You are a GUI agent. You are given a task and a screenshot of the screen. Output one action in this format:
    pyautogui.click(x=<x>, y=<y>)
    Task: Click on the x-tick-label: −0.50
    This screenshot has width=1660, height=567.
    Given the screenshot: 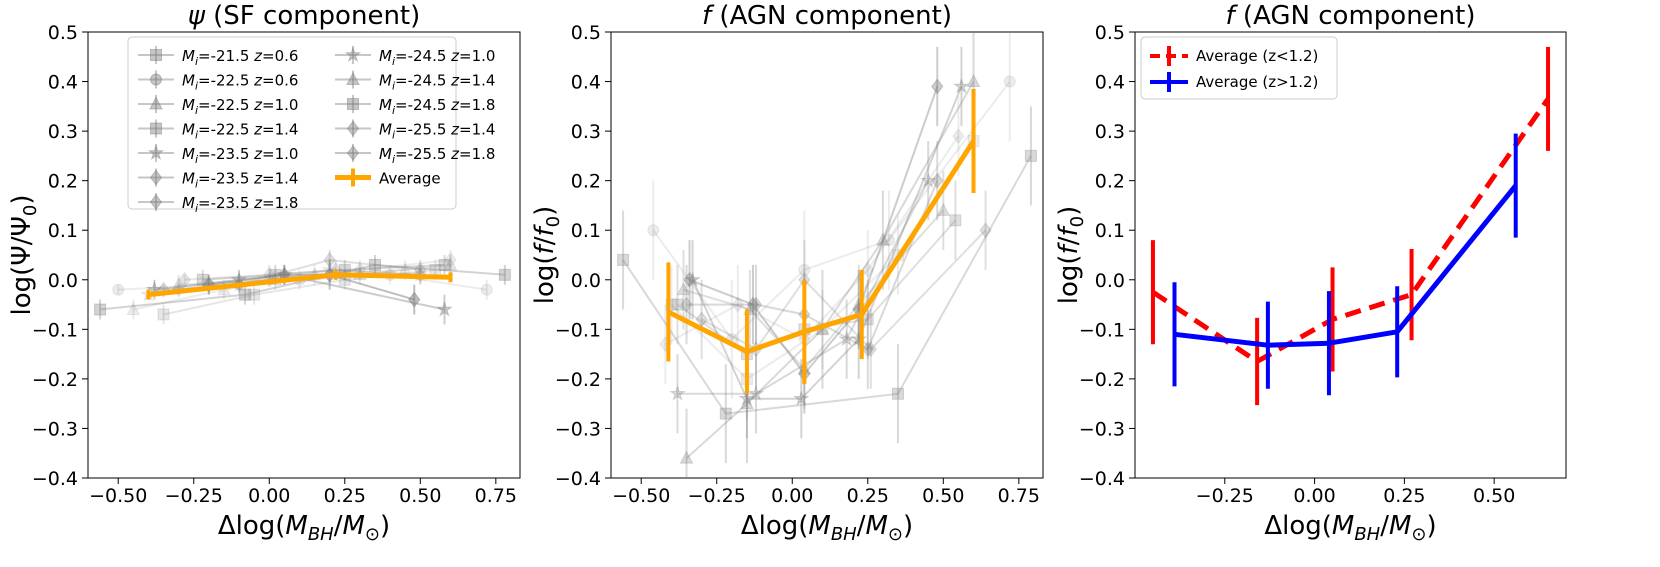 What is the action you would take?
    pyautogui.click(x=118, y=496)
    